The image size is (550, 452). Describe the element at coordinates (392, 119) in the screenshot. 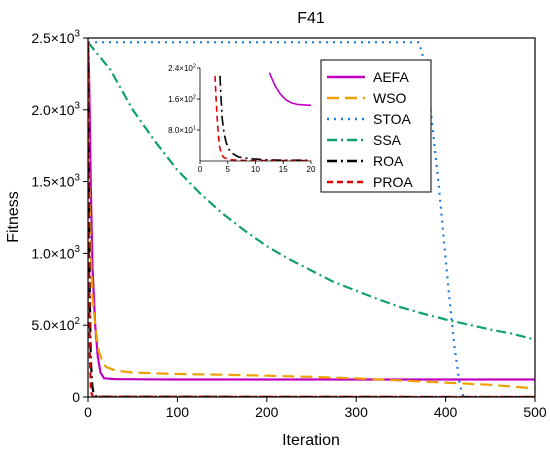

I see `legend-label-stoa: STOA` at that location.